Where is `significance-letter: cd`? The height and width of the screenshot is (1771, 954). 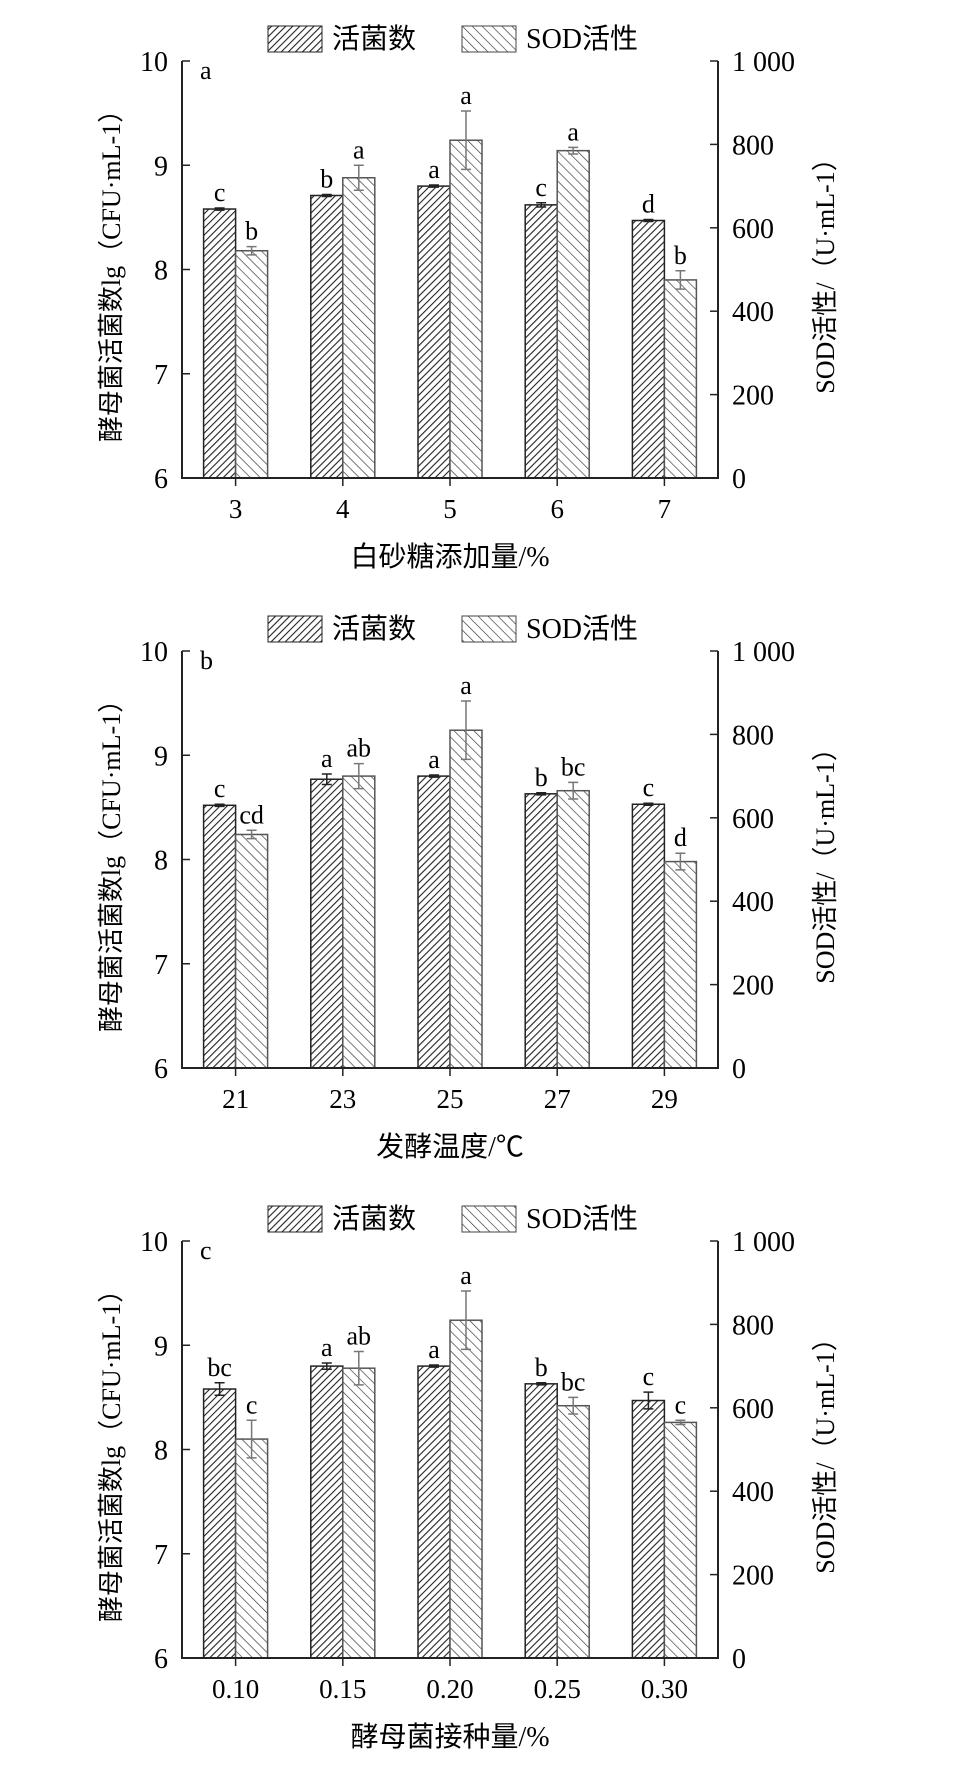 significance-letter: cd is located at coordinates (251, 814).